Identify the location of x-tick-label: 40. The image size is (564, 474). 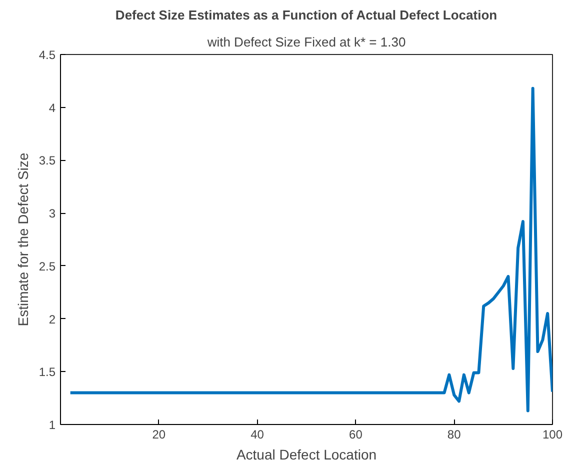
(257, 435).